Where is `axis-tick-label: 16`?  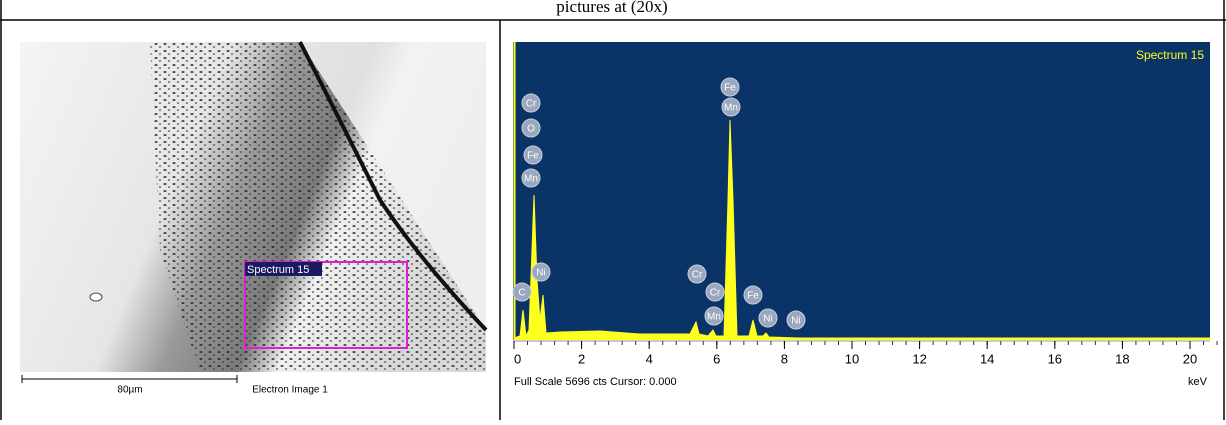
axis-tick-label: 16 is located at coordinates (1055, 358).